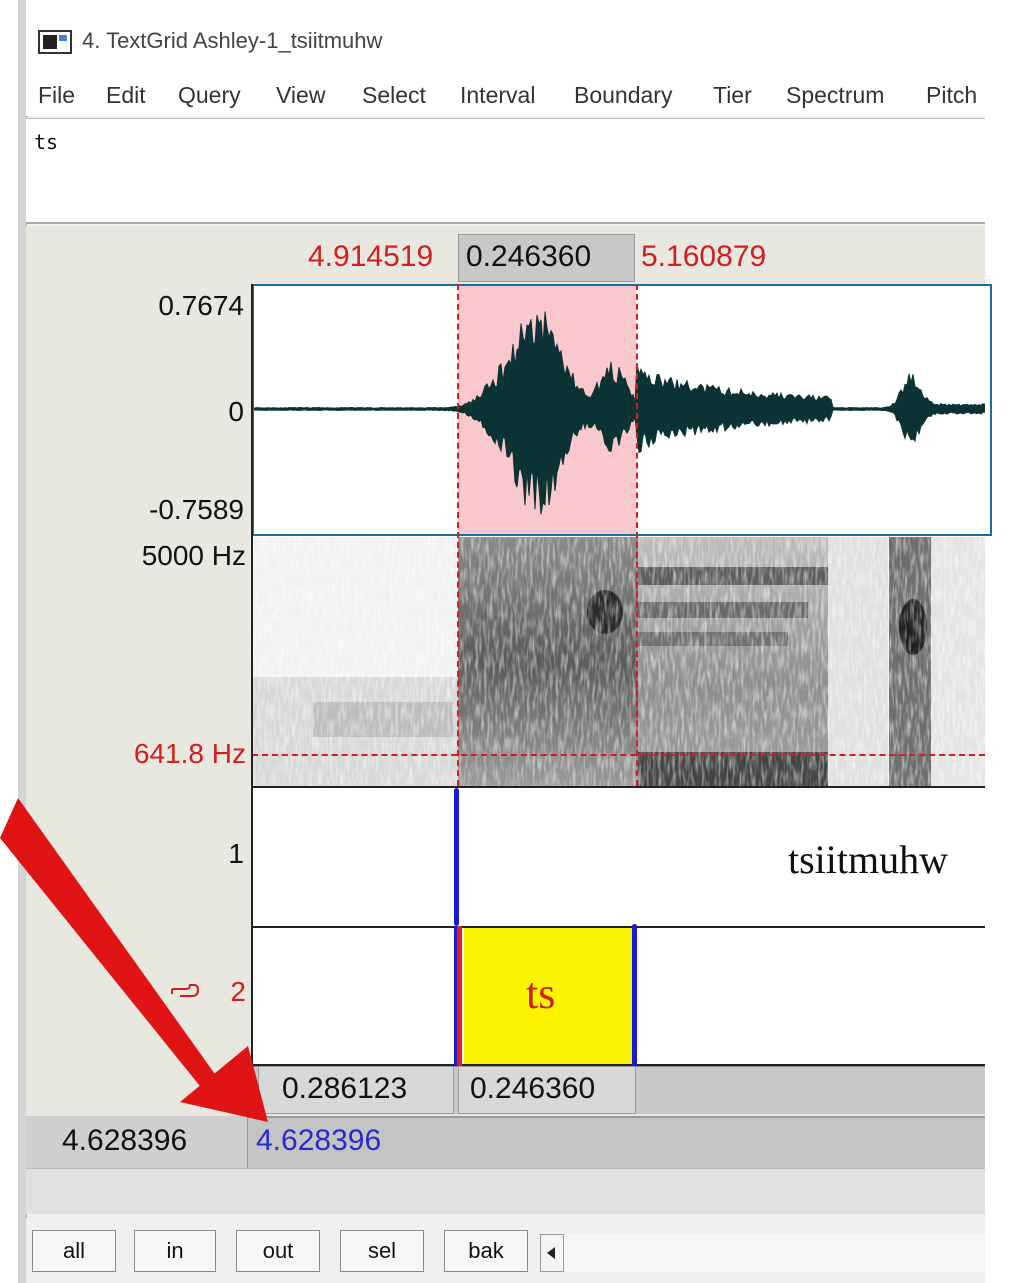 The height and width of the screenshot is (1283, 1009). What do you see at coordinates (505, 171) in the screenshot?
I see `interval-text-editor` at bounding box center [505, 171].